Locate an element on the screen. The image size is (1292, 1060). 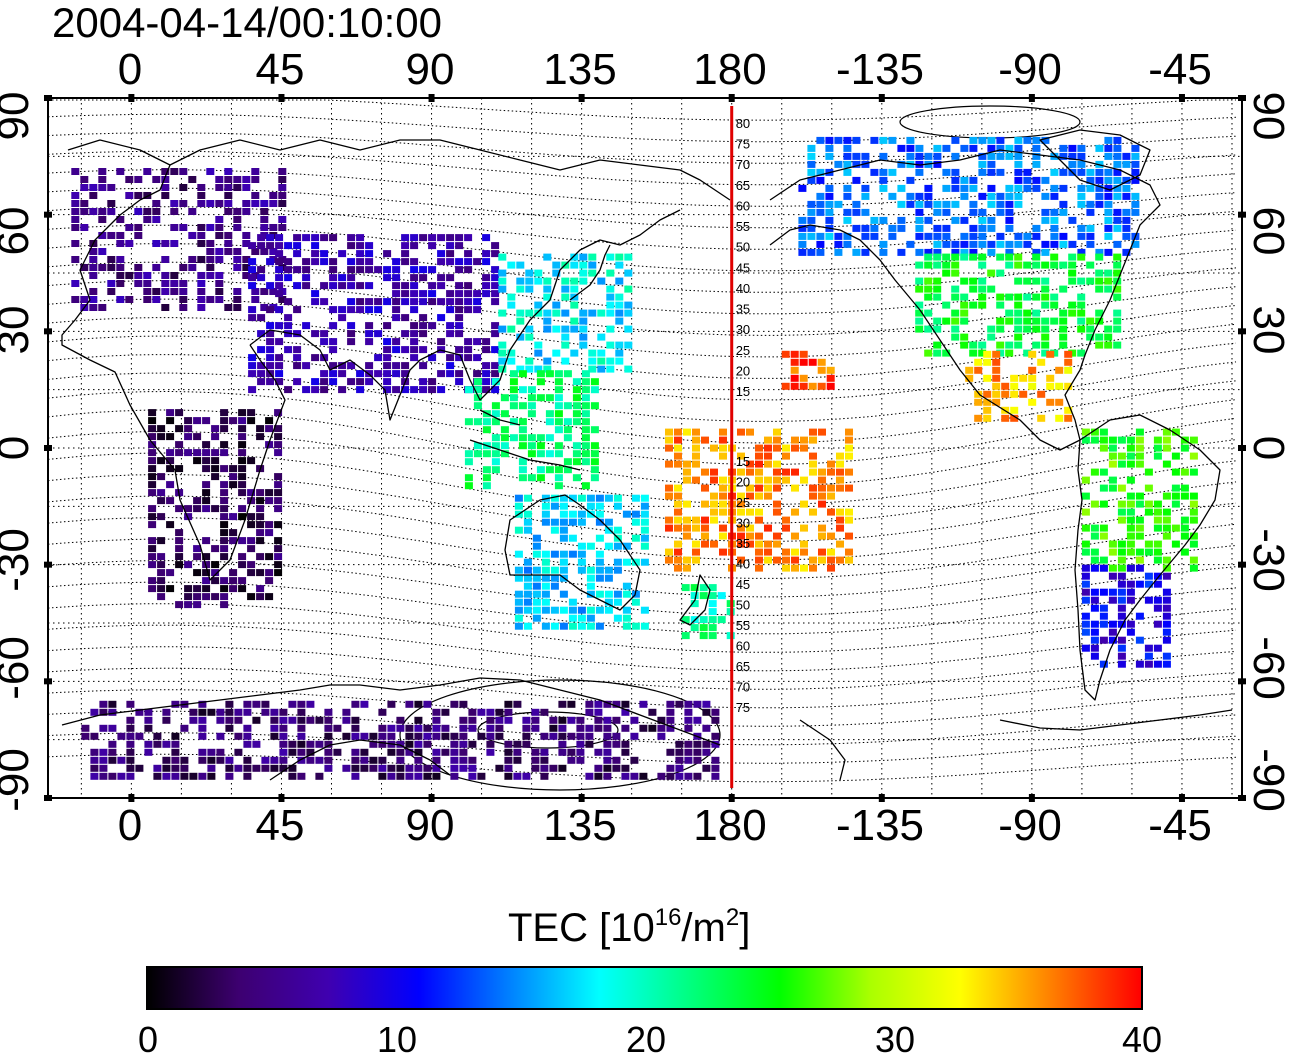
lon-tick-bottom: 0 is located at coordinates (130, 825).